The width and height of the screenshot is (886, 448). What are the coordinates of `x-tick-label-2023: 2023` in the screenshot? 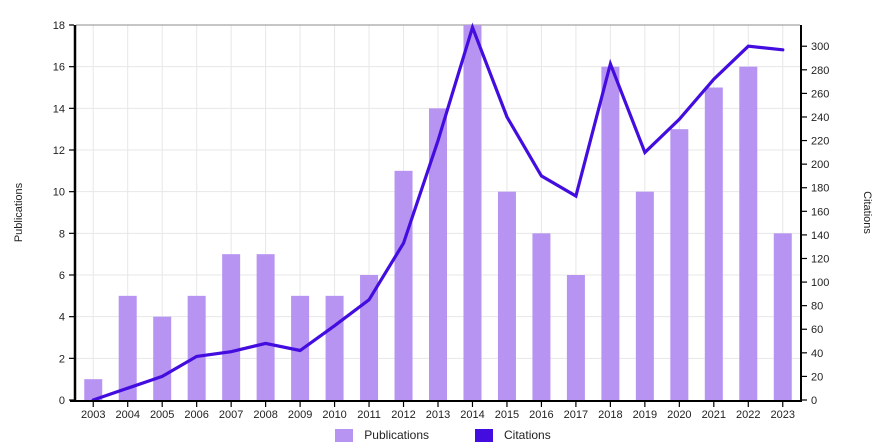 It's located at (783, 415).